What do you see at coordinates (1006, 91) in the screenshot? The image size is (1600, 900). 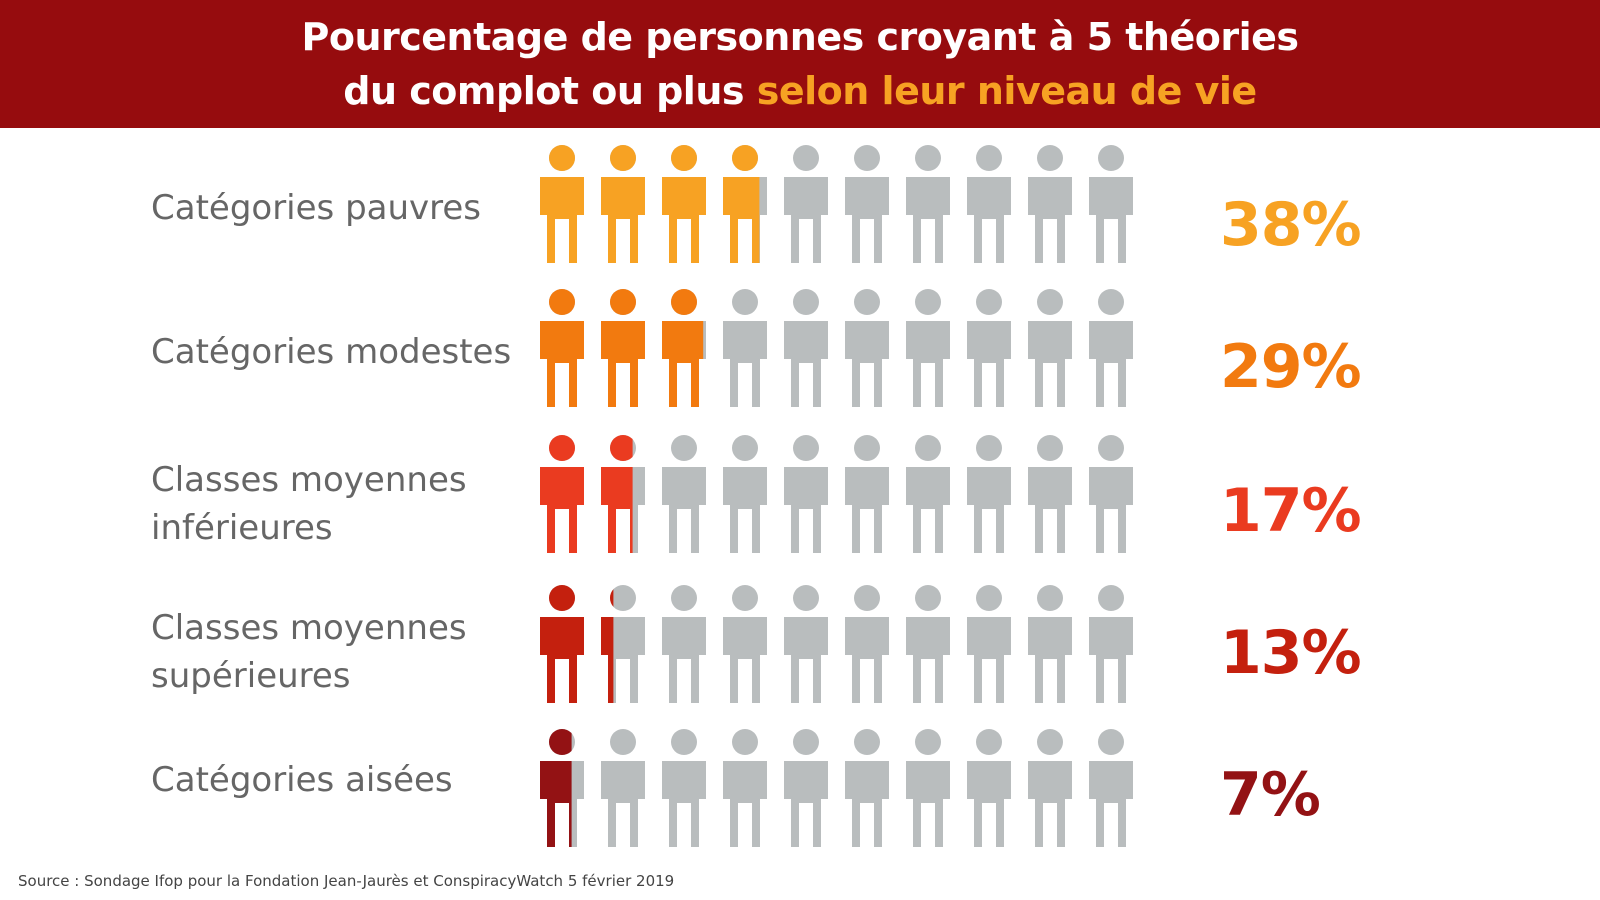 I see `chart-title-highlight: selon leur niveau de vie` at bounding box center [1006, 91].